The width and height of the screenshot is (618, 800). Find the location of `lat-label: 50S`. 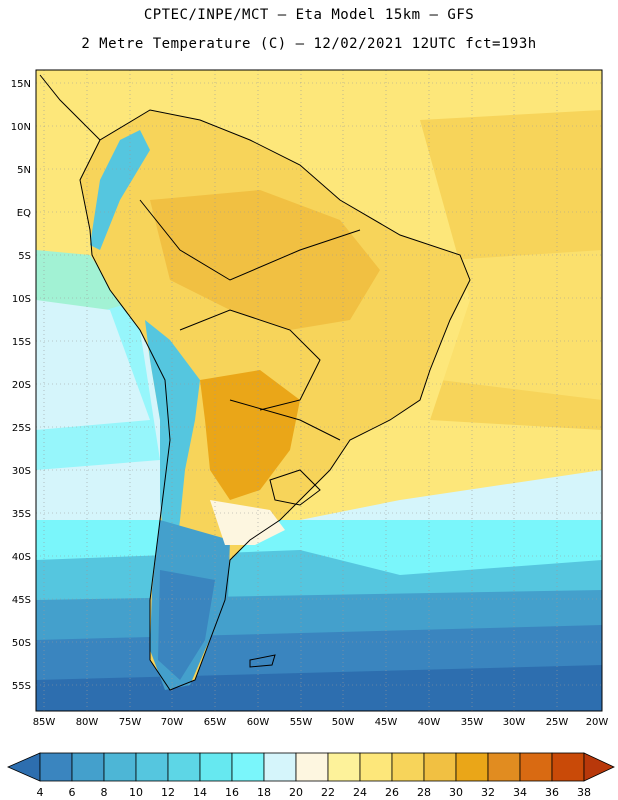

lat-label: 50S is located at coordinates (21, 643).